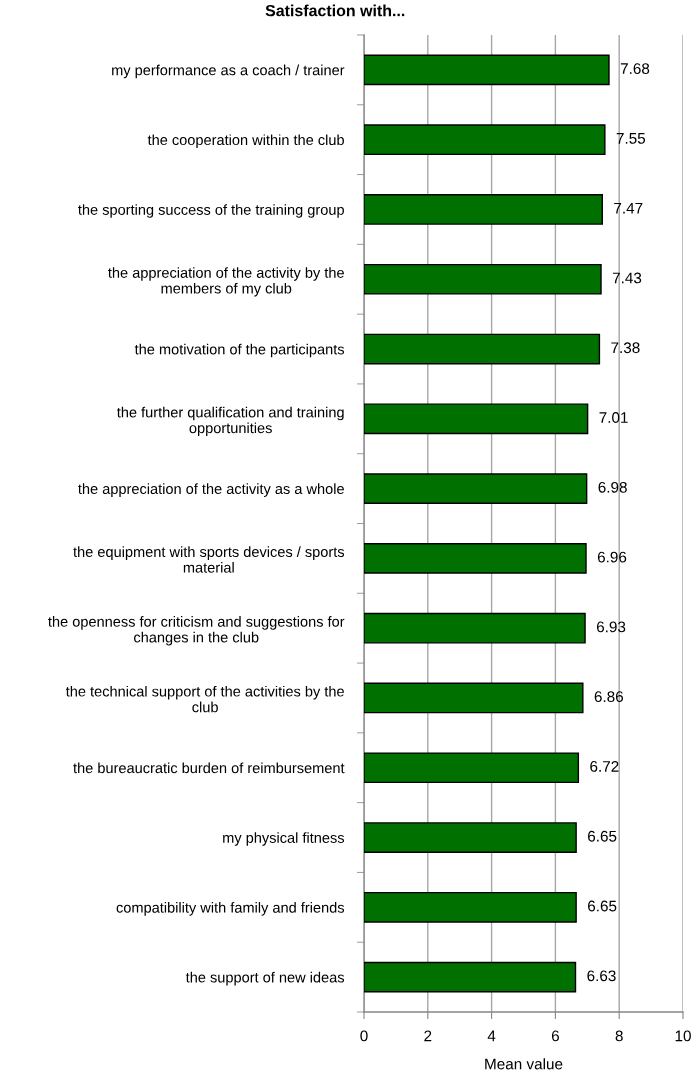 Image resolution: width=694 pixels, height=1077 pixels. Describe the element at coordinates (627, 278) in the screenshot. I see `data-label: 7.43` at that location.